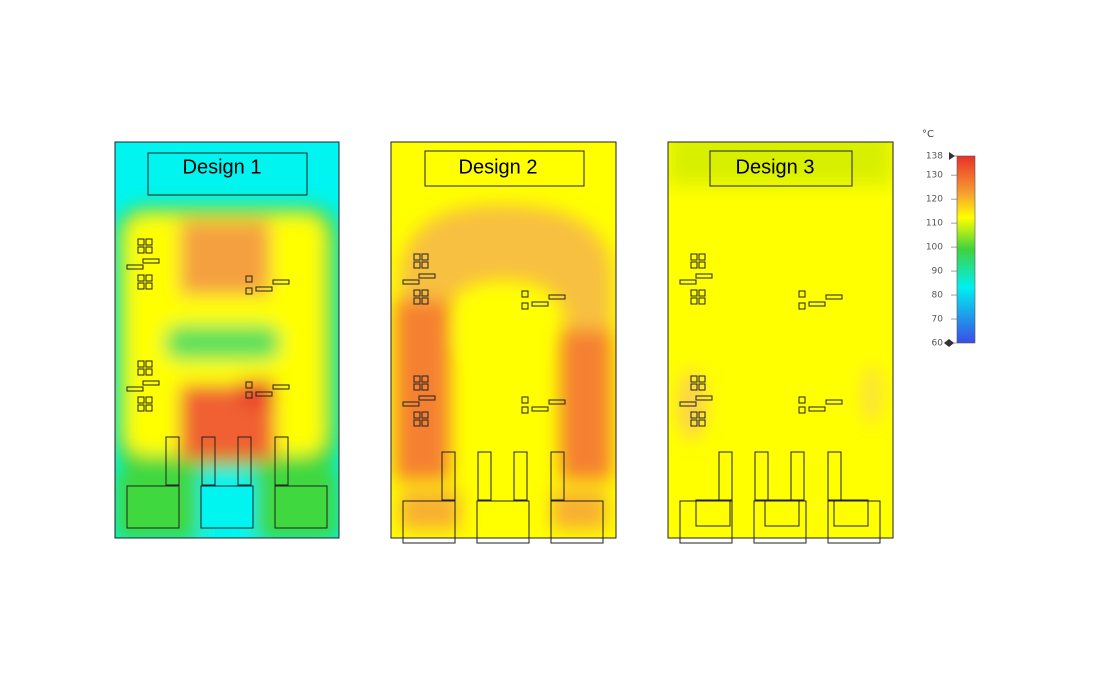 Image resolution: width=1100 pixels, height=700 pixels. Describe the element at coordinates (951, 250) in the screenshot. I see `colorbar: 138 130 120 110 100 90 80 70 60` at that location.